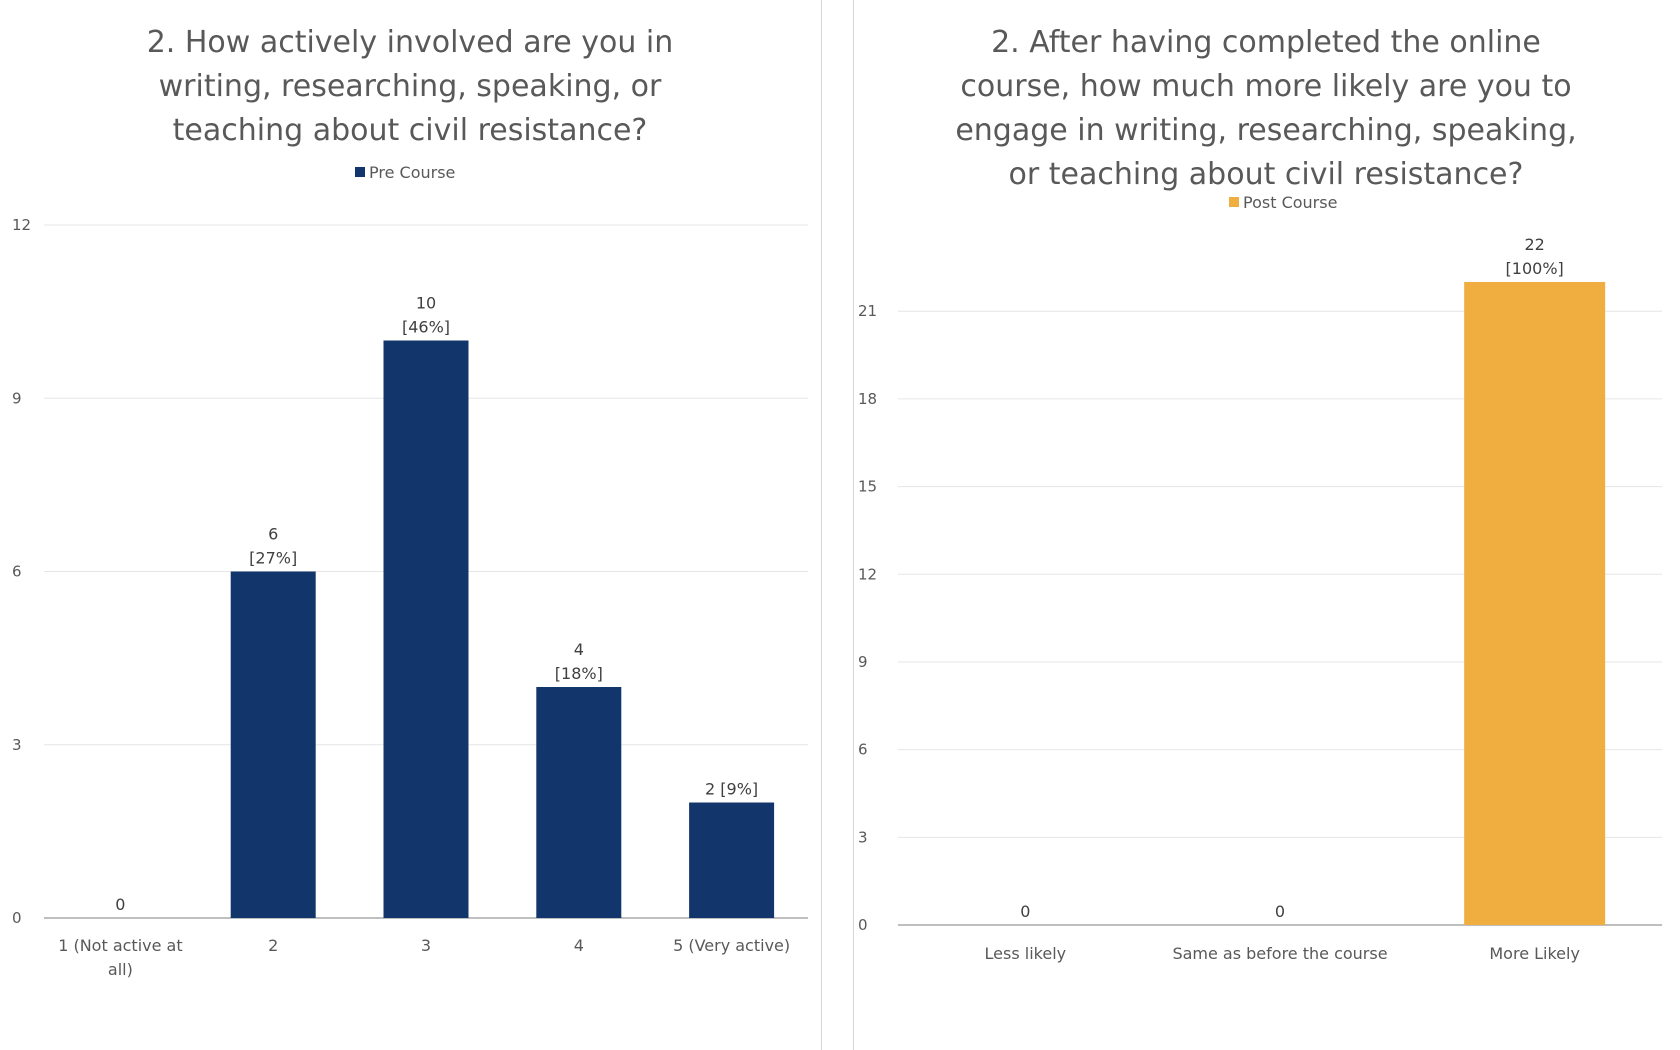  I want to click on y-tick-label: 18, so click(867, 399).